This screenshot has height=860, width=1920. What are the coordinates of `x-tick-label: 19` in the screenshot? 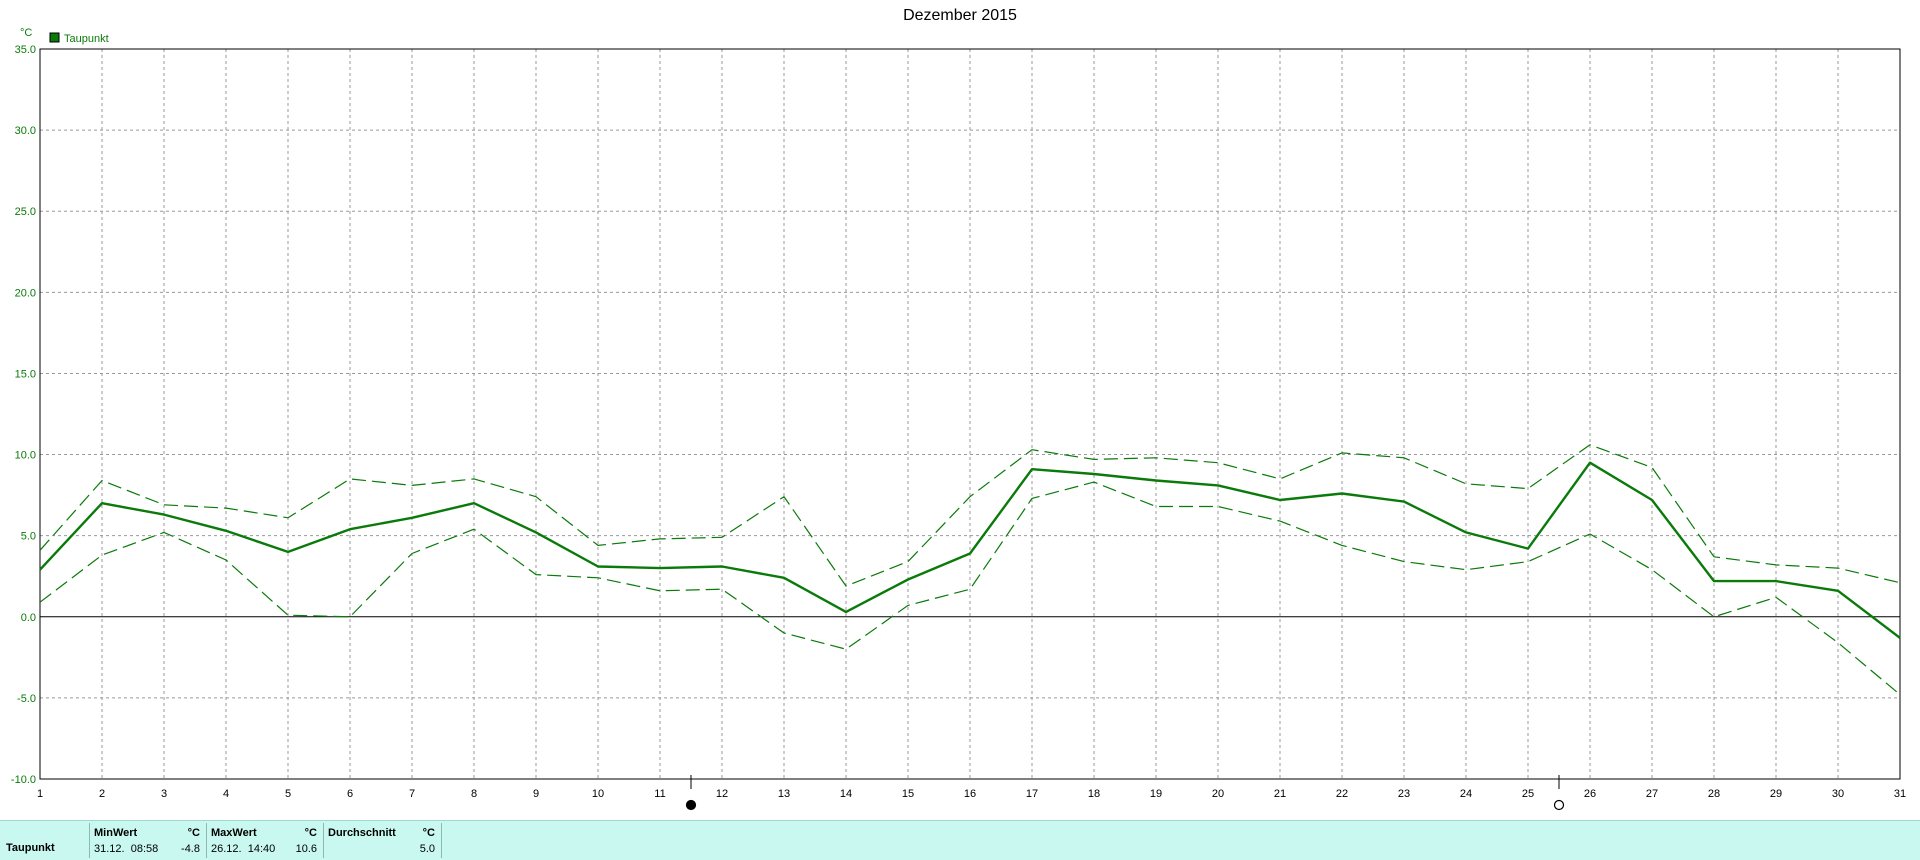 It's located at (1156, 794).